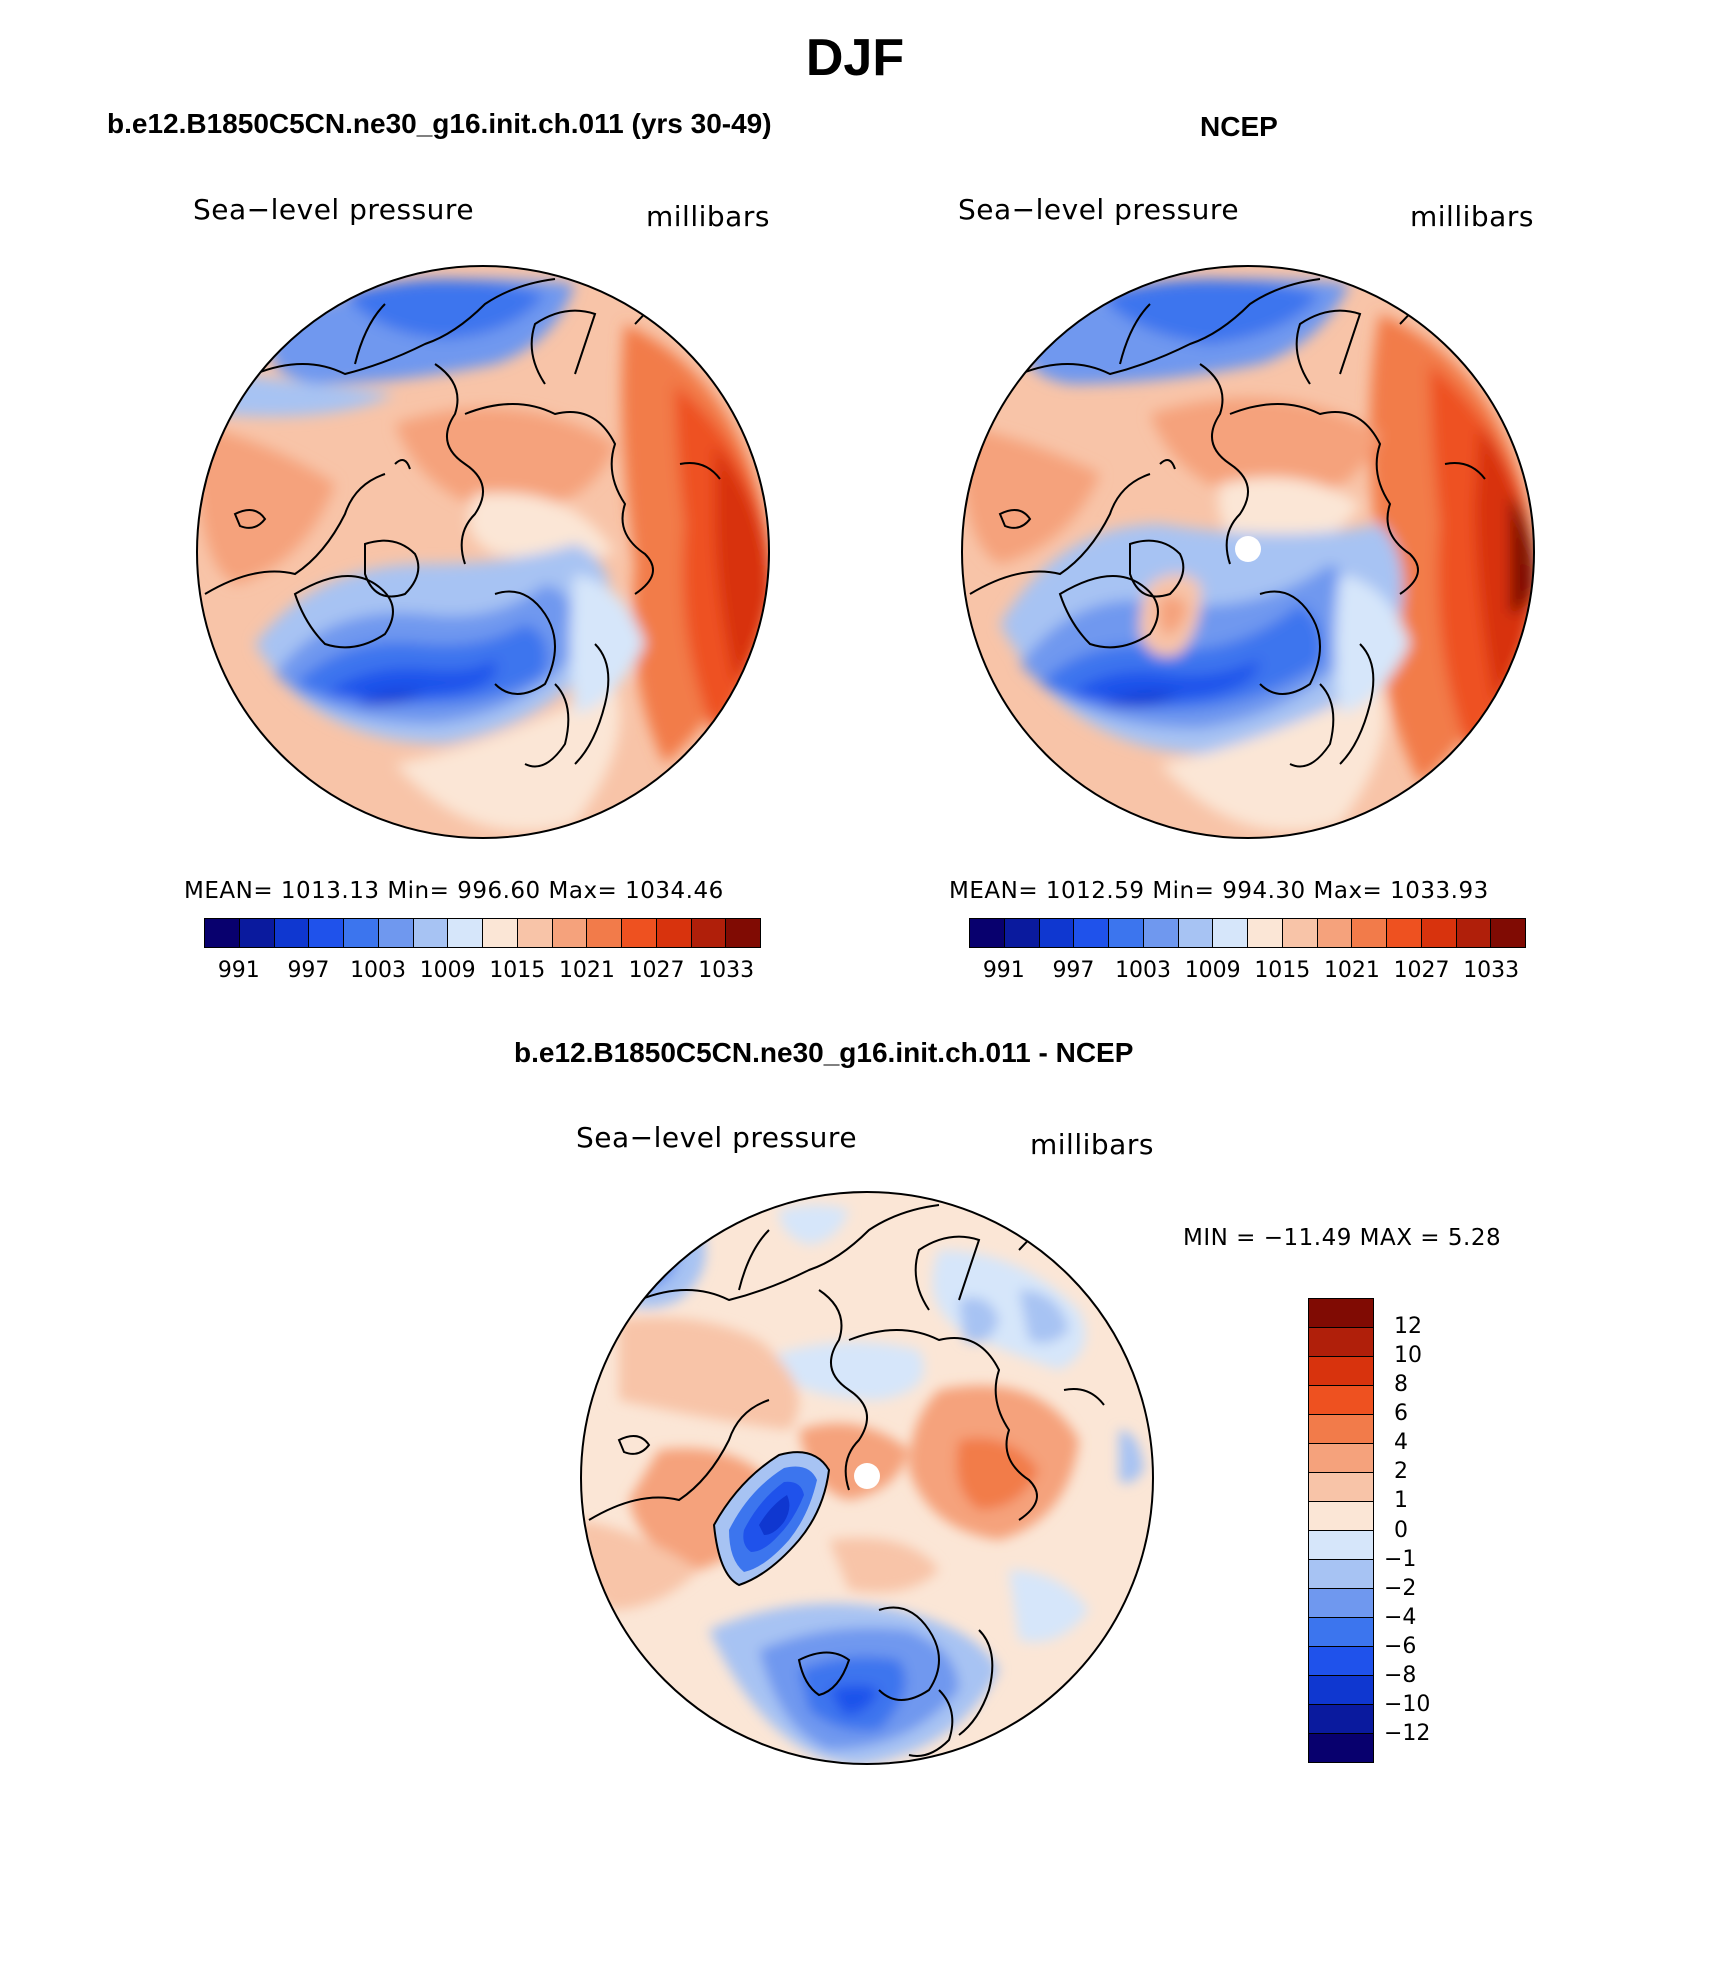 The image size is (1710, 1961). Describe the element at coordinates (855, 58) in the screenshot. I see `figure-title: DJF` at that location.